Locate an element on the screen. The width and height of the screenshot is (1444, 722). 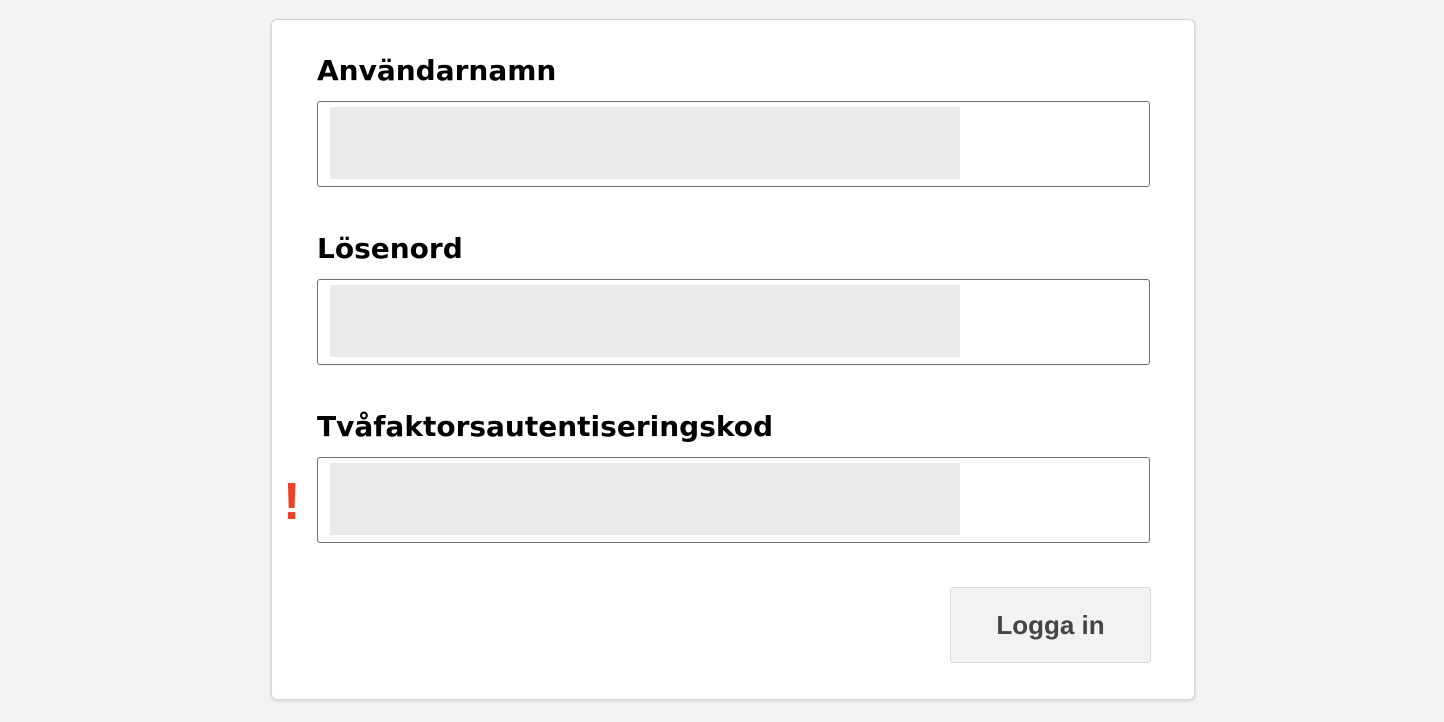
two-factor-input-value is located at coordinates (645, 499).